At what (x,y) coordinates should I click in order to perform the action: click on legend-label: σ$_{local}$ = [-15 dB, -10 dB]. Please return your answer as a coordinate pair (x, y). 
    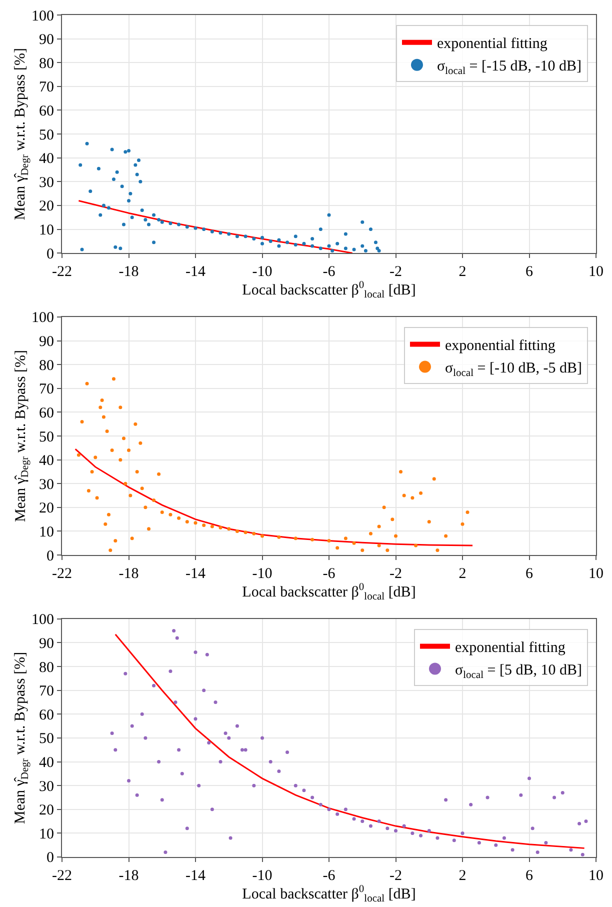
    Looking at the image, I should click on (509, 67).